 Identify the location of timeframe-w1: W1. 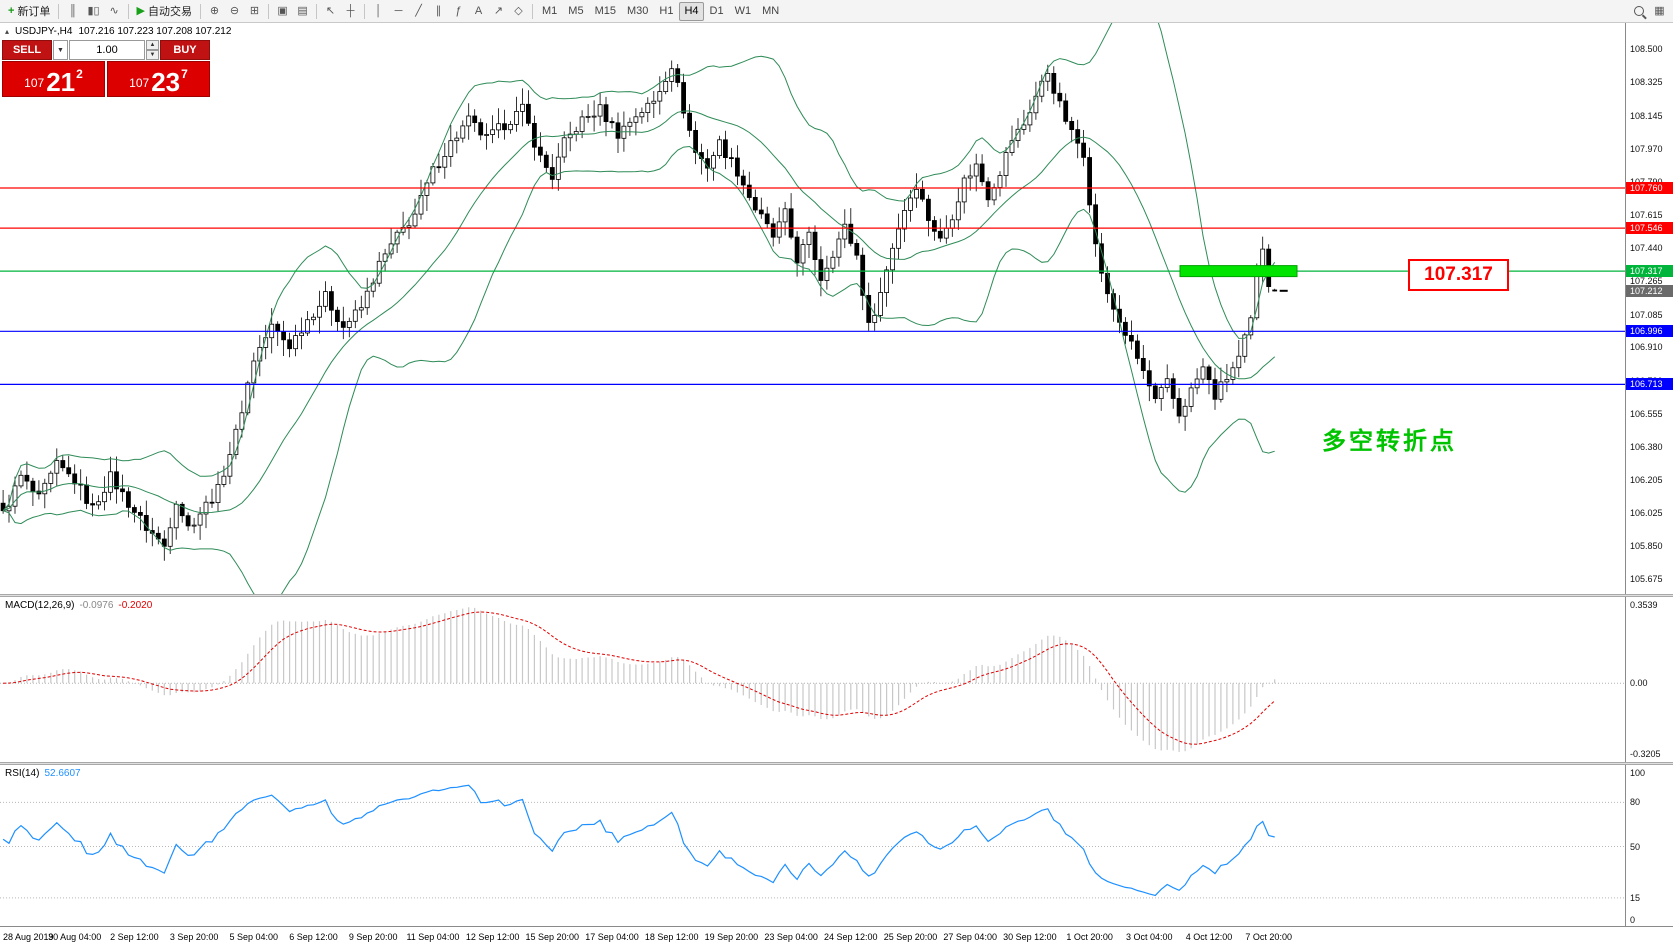
(743, 11).